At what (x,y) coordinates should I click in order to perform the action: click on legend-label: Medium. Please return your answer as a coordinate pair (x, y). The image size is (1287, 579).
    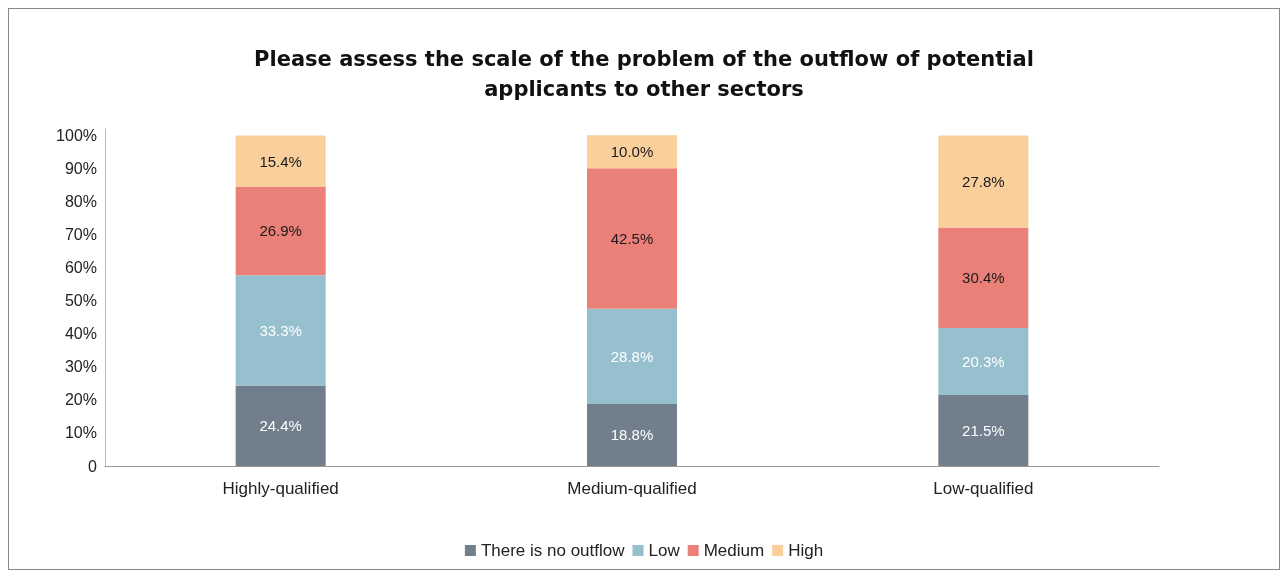
    Looking at the image, I should click on (734, 550).